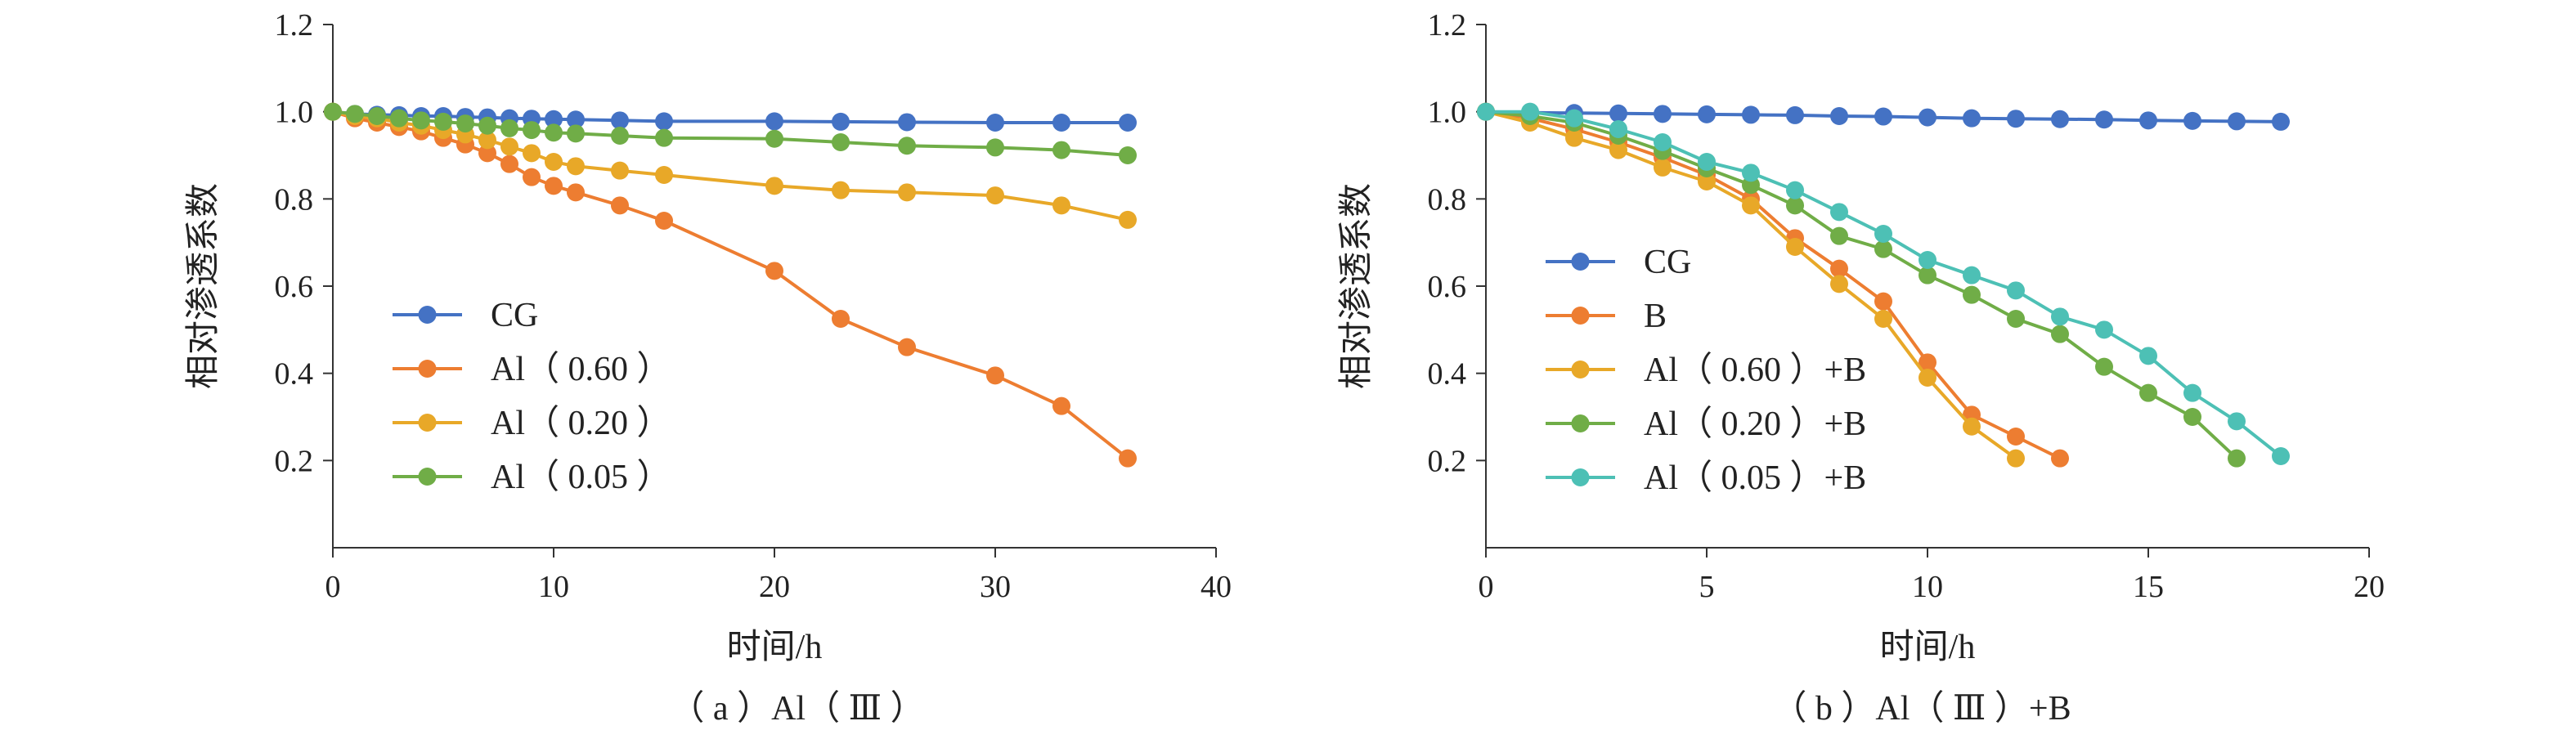 The width and height of the screenshot is (2576, 748). What do you see at coordinates (581, 369) in the screenshot?
I see `legend-label: Al（ 0.60 ）` at bounding box center [581, 369].